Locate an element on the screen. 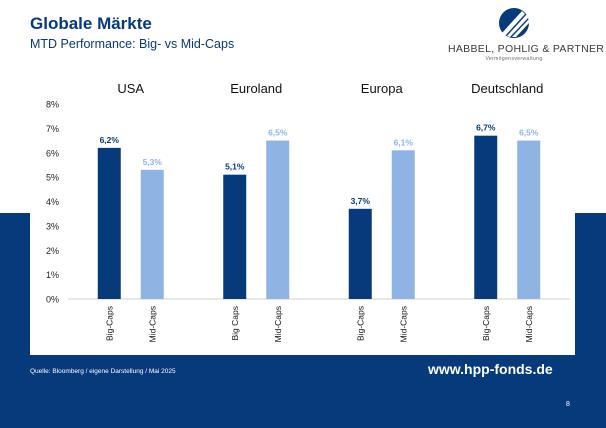  data-label: 3,7% is located at coordinates (361, 201).